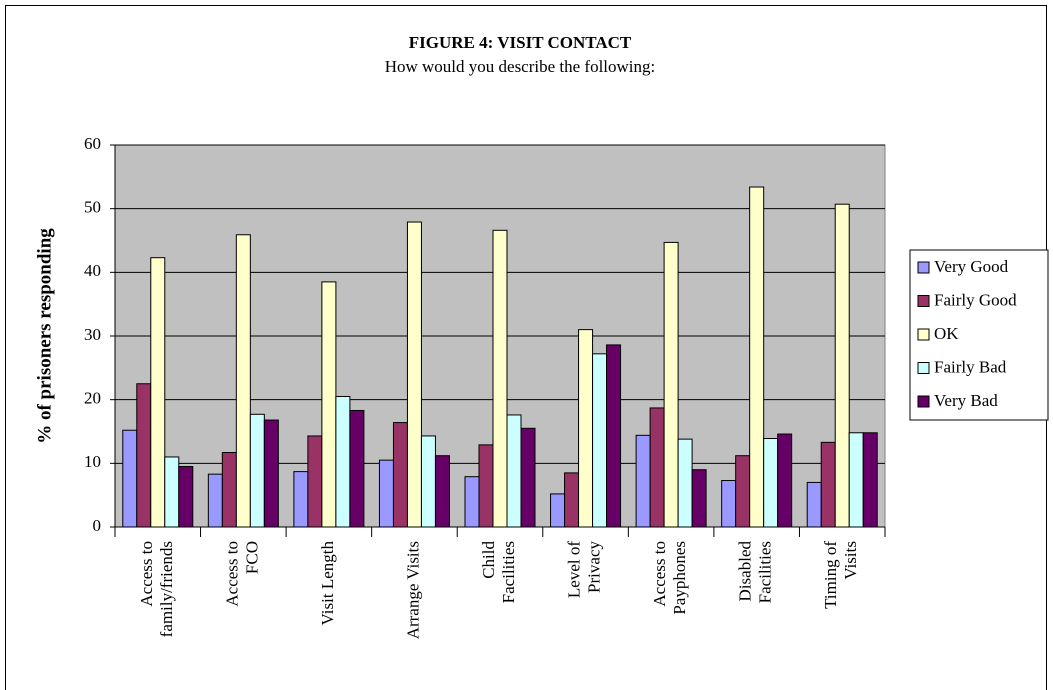 The image size is (1053, 690). I want to click on x-tick-label: Arrange Visits, so click(412, 590).